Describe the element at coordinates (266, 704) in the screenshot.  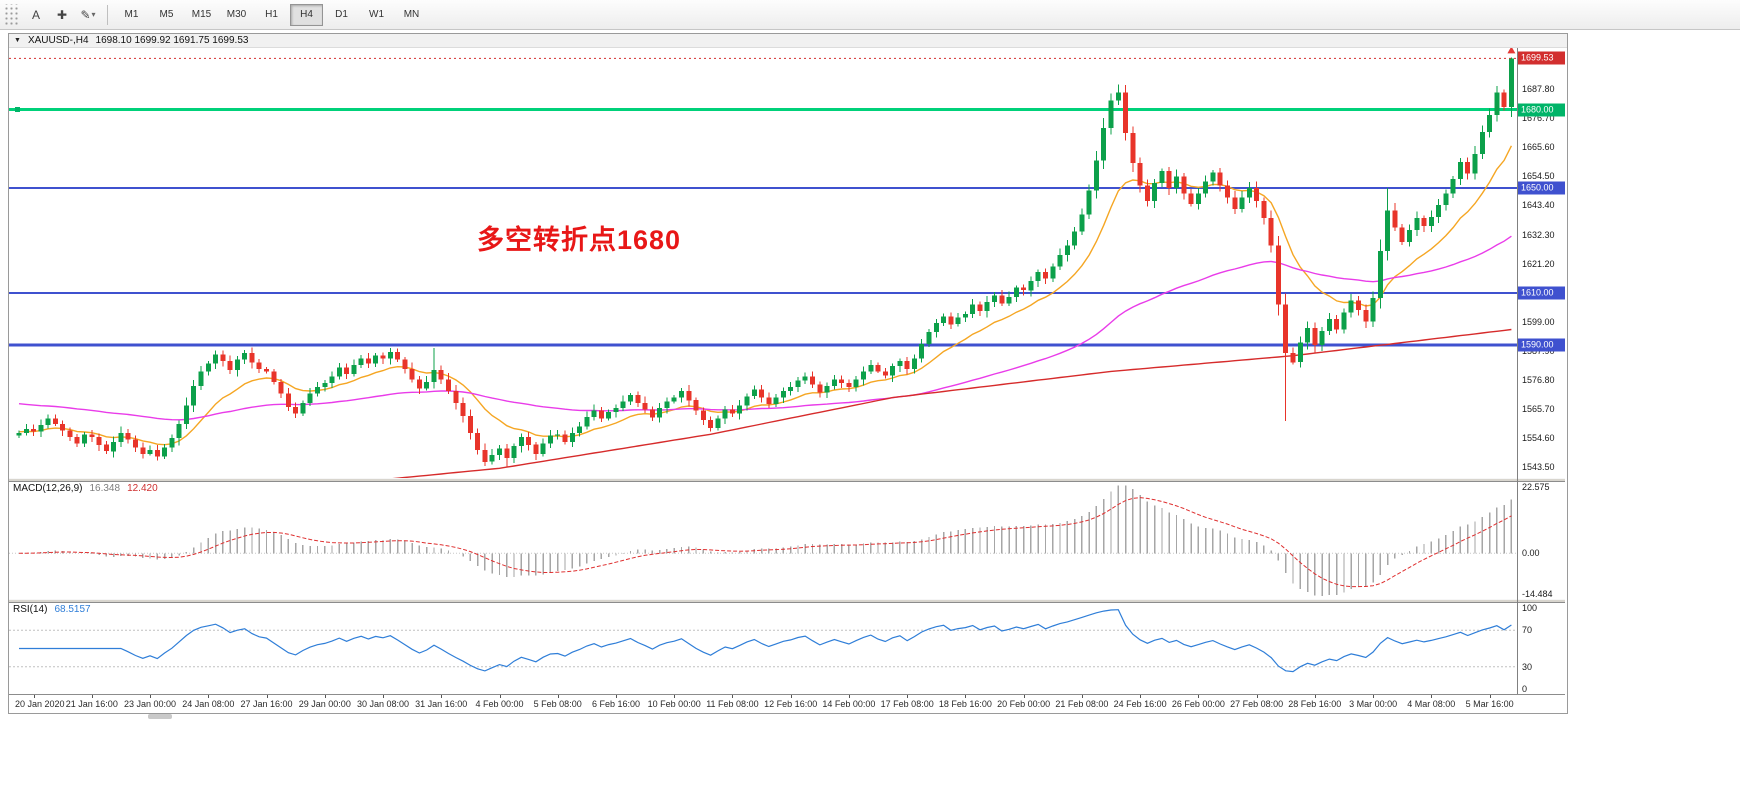
I see `time-axis-label: 27 Jan 16:00` at that location.